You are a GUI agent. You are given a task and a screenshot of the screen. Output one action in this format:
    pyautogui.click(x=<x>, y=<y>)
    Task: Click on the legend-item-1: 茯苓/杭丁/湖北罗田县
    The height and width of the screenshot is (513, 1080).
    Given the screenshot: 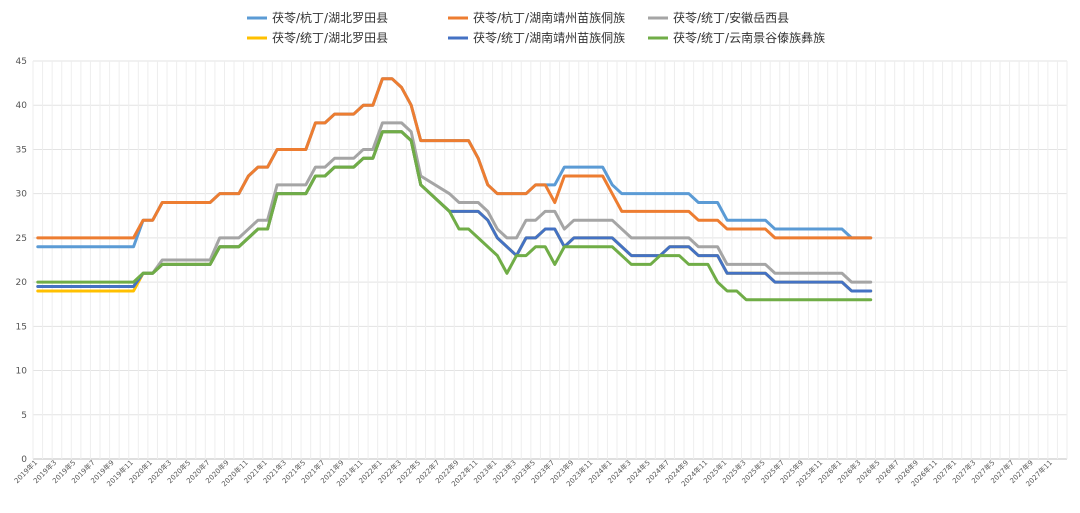 What is the action you would take?
    pyautogui.click(x=317, y=17)
    